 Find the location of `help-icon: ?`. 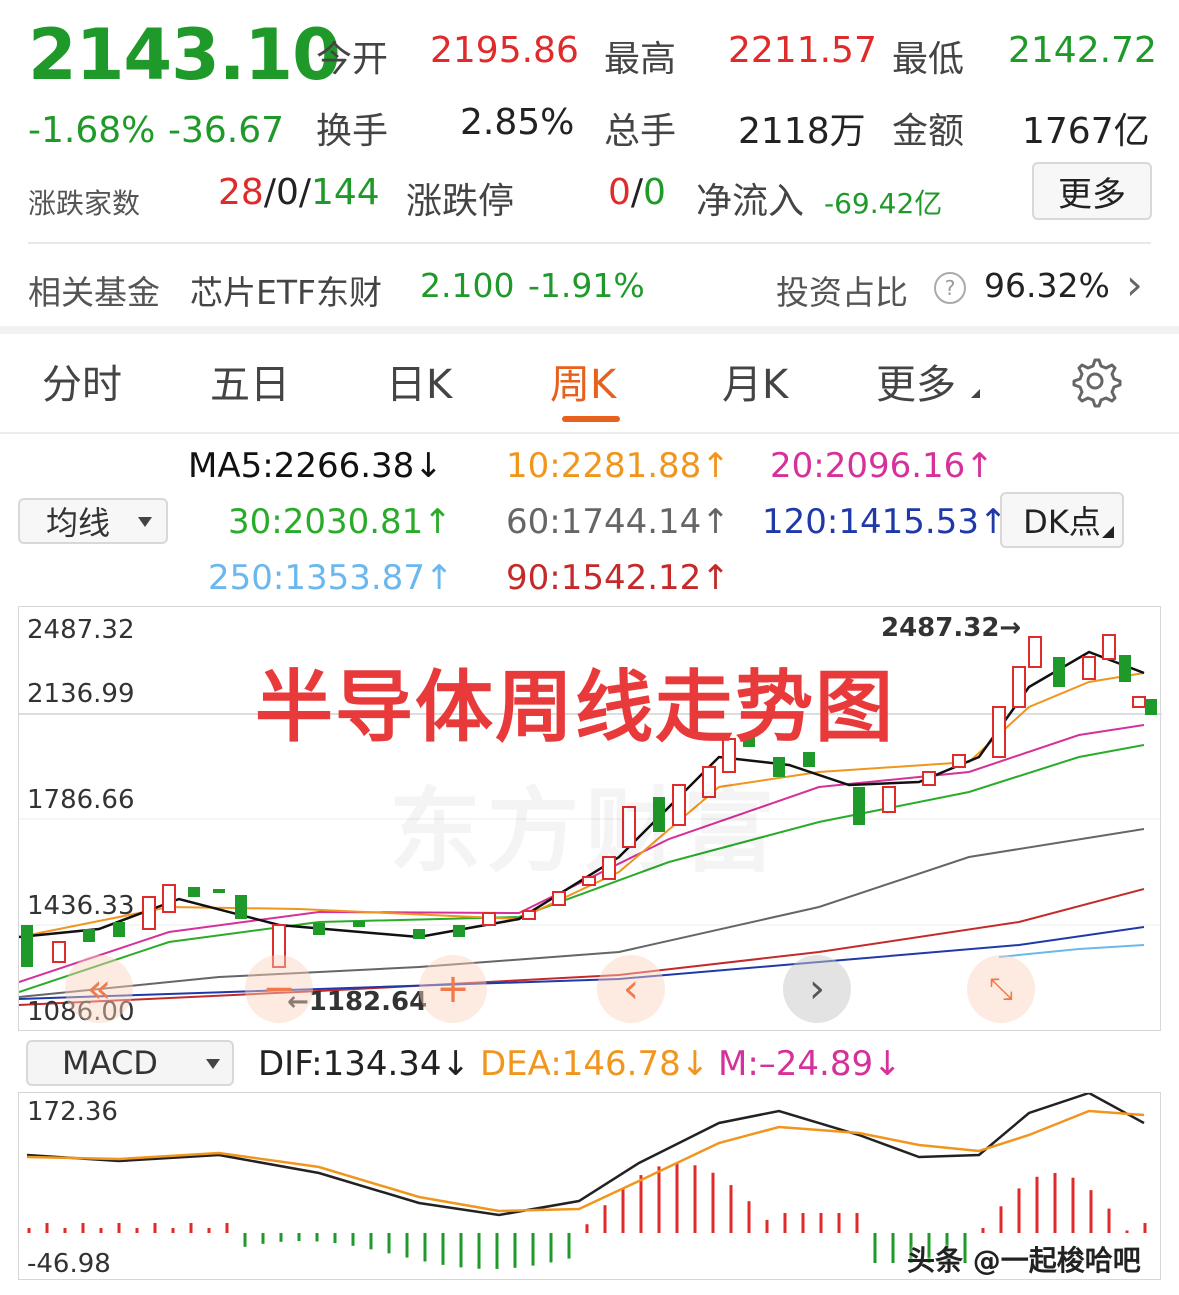

help-icon: ? is located at coordinates (950, 288).